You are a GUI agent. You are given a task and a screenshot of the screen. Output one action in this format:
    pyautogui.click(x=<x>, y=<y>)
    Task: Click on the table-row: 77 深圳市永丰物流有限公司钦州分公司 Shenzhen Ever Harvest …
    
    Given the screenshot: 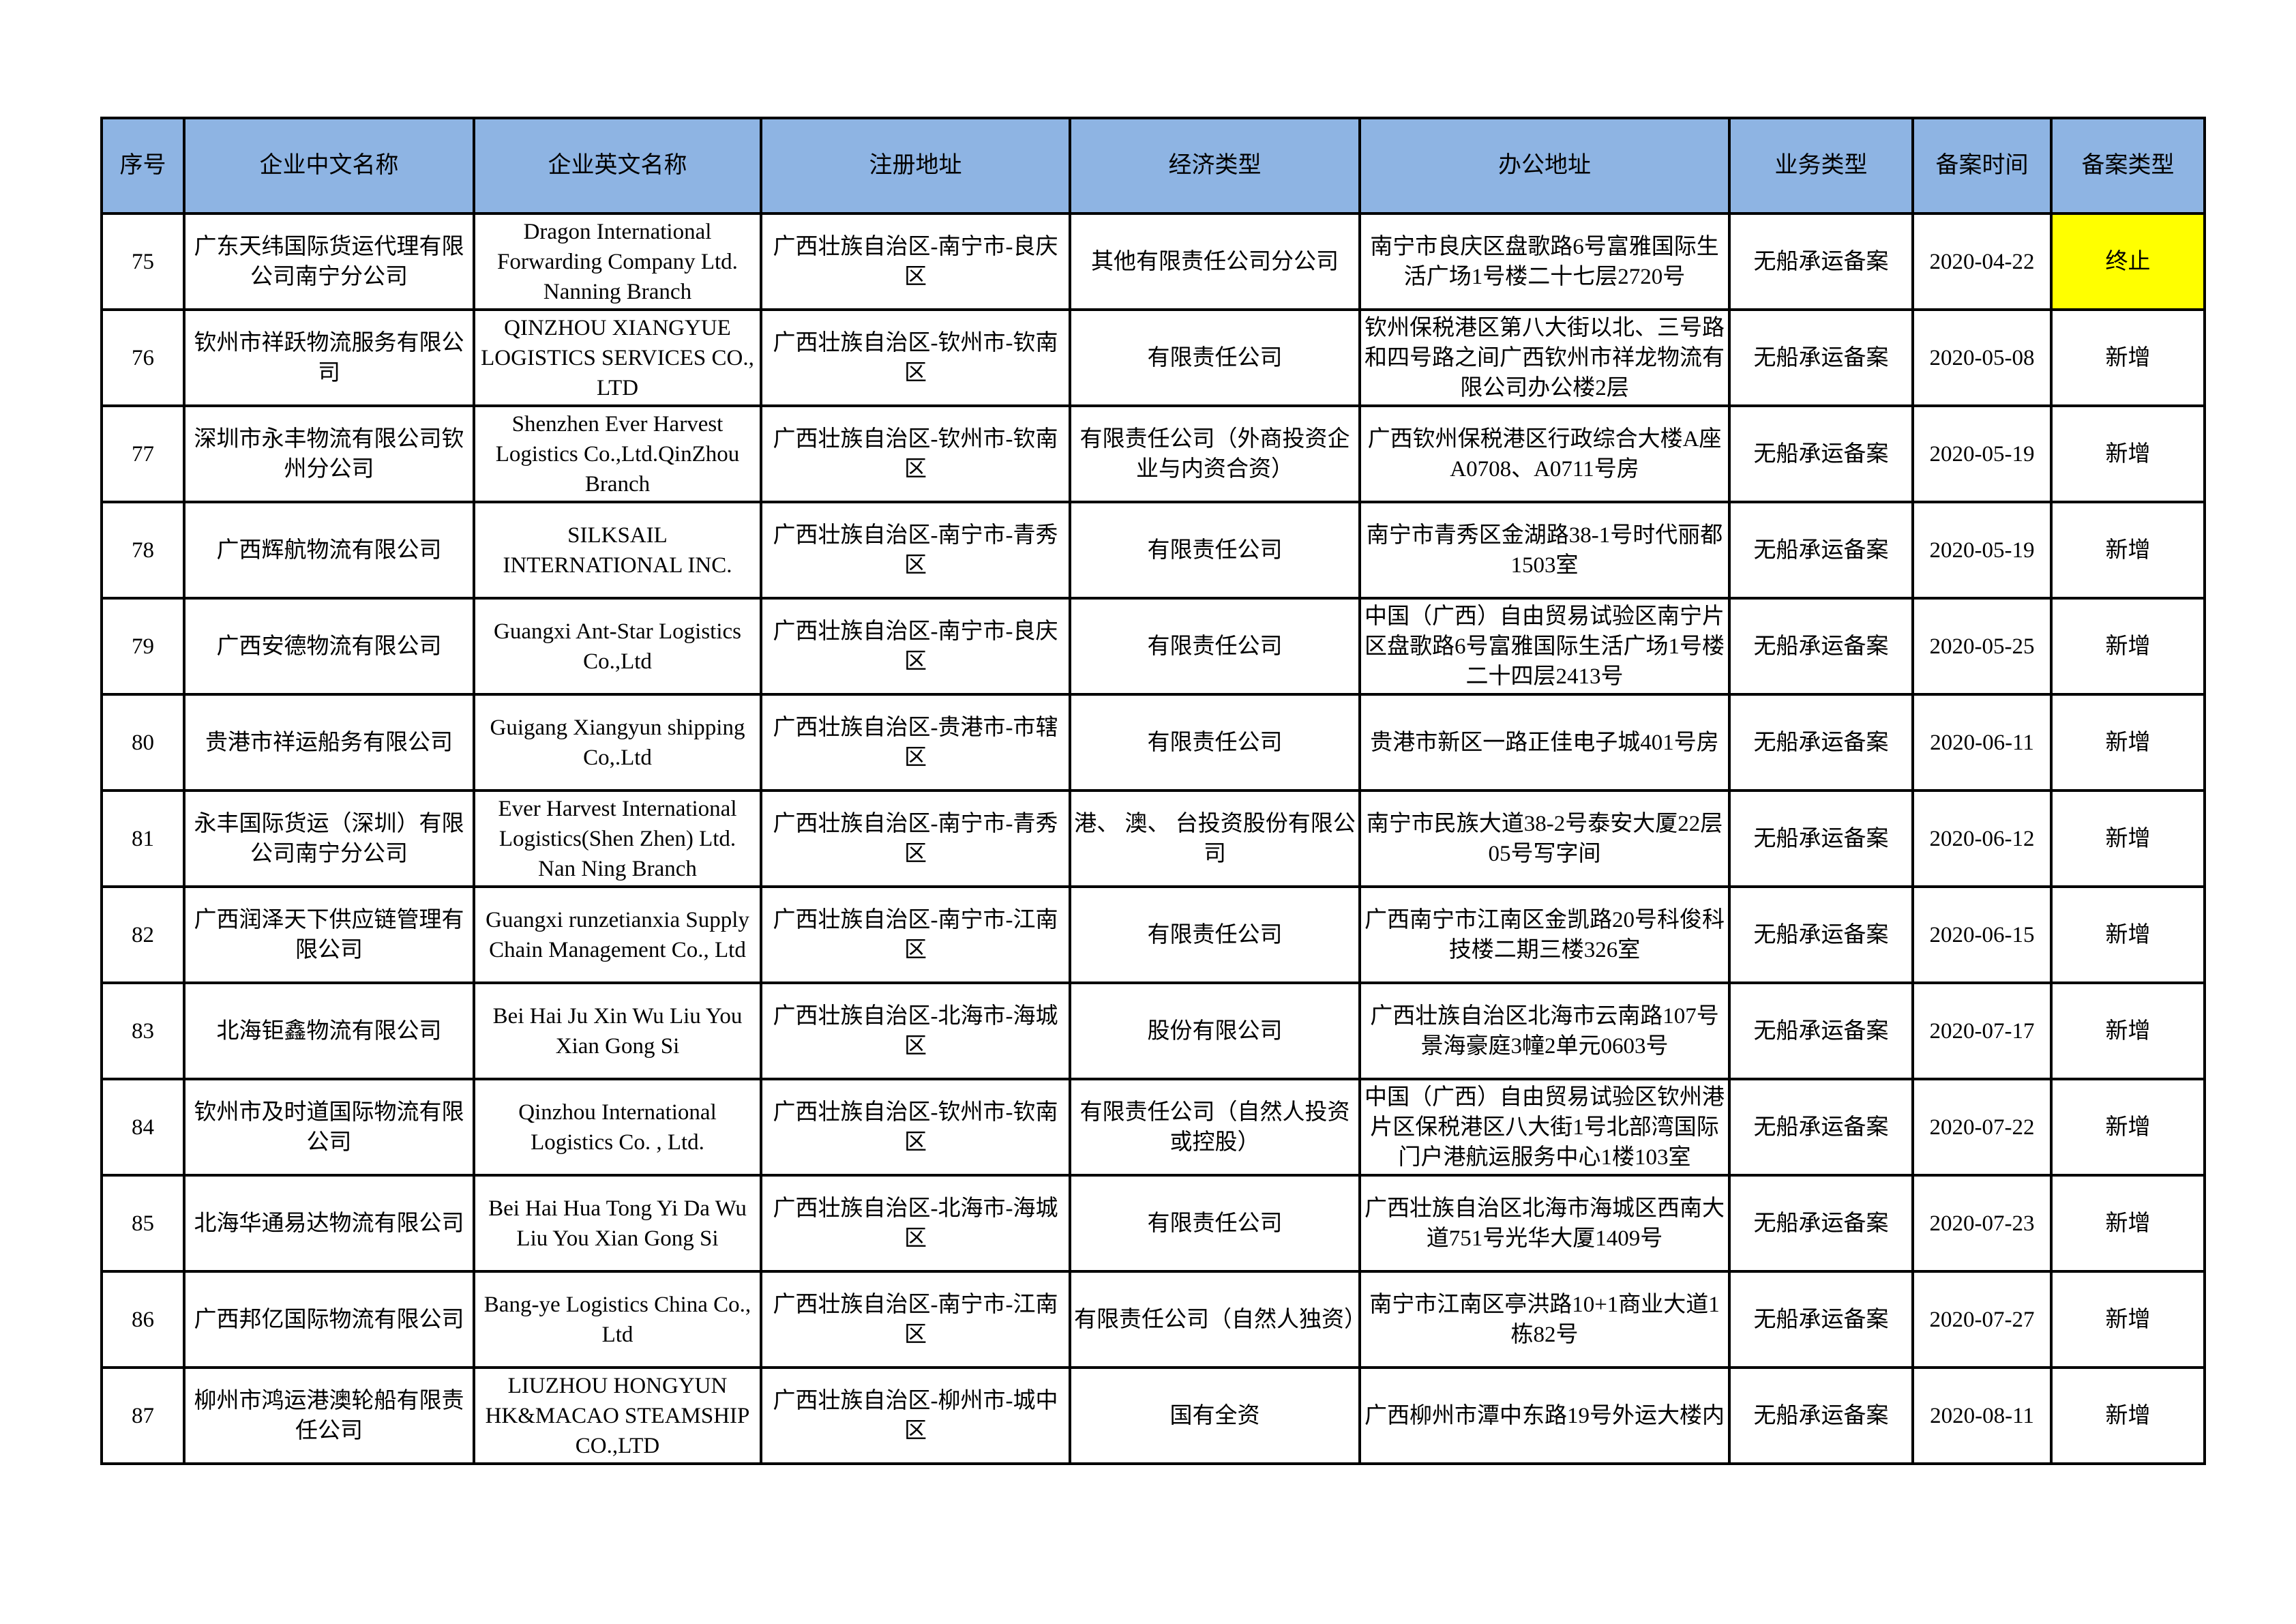 What is the action you would take?
    pyautogui.click(x=1153, y=453)
    